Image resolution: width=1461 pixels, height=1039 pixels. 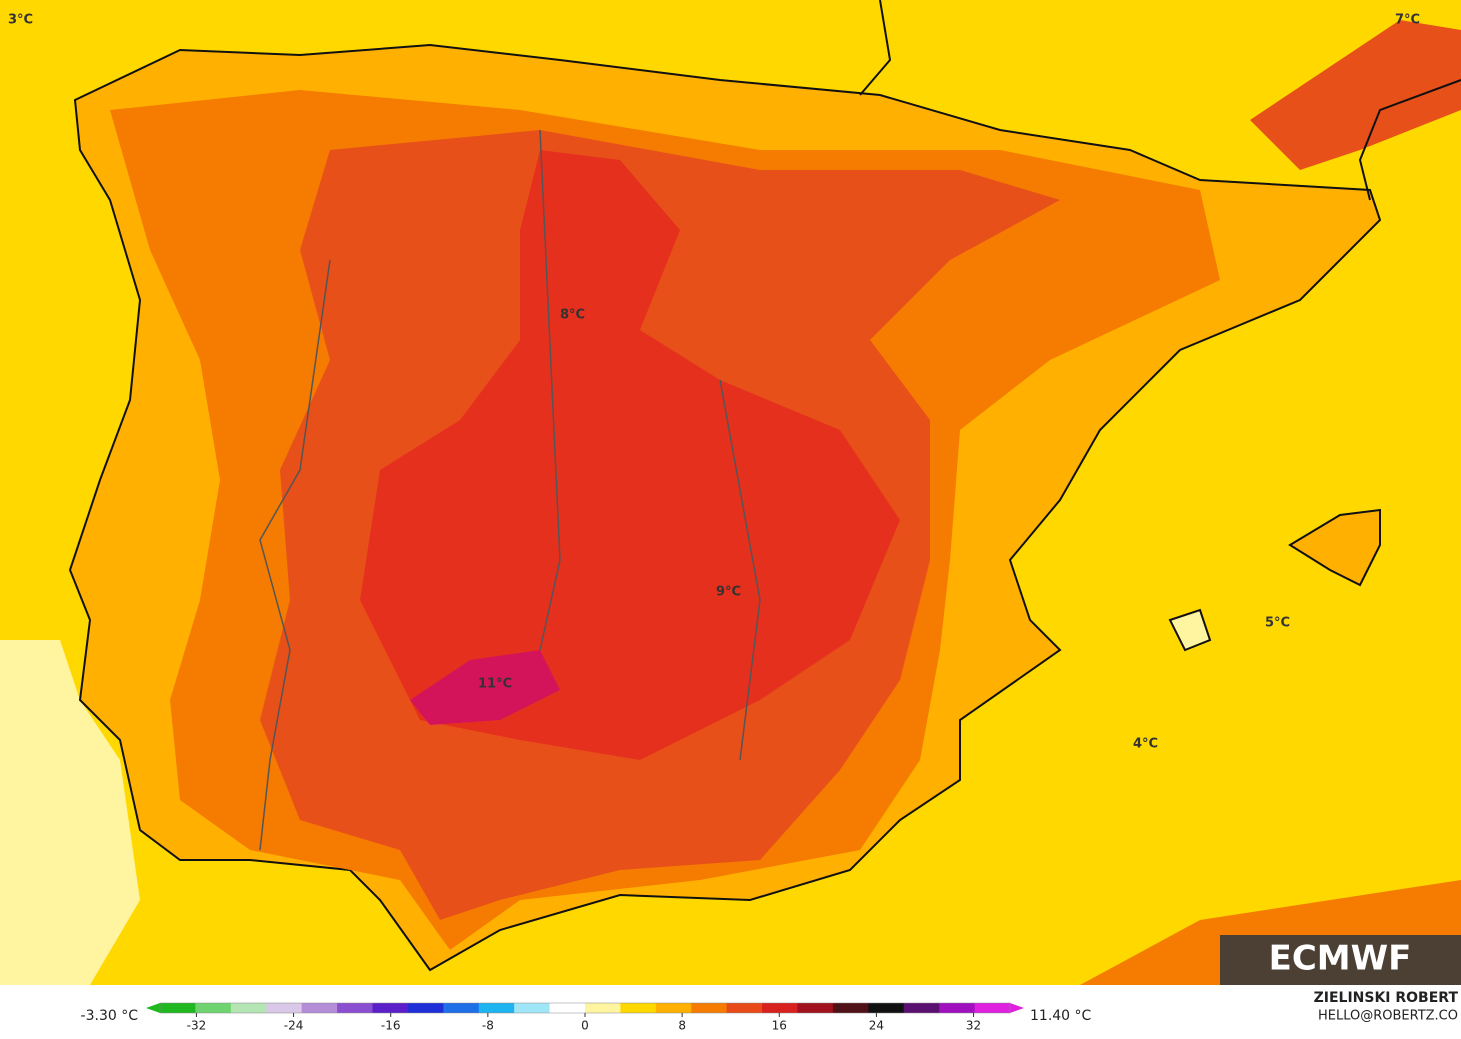 I want to click on legend-max: 11.40 °C, so click(x=1061, y=1016).